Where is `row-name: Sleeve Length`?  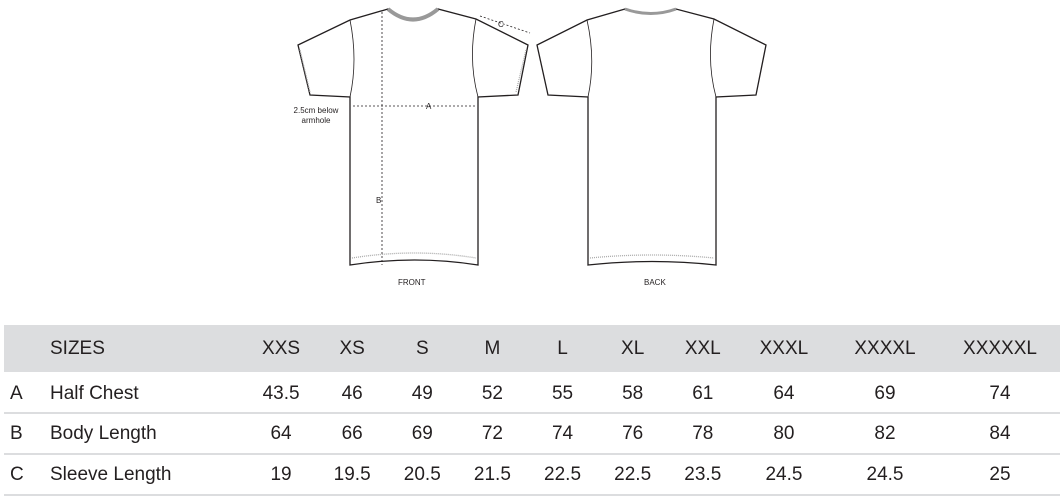
row-name: Sleeve Length is located at coordinates (111, 474).